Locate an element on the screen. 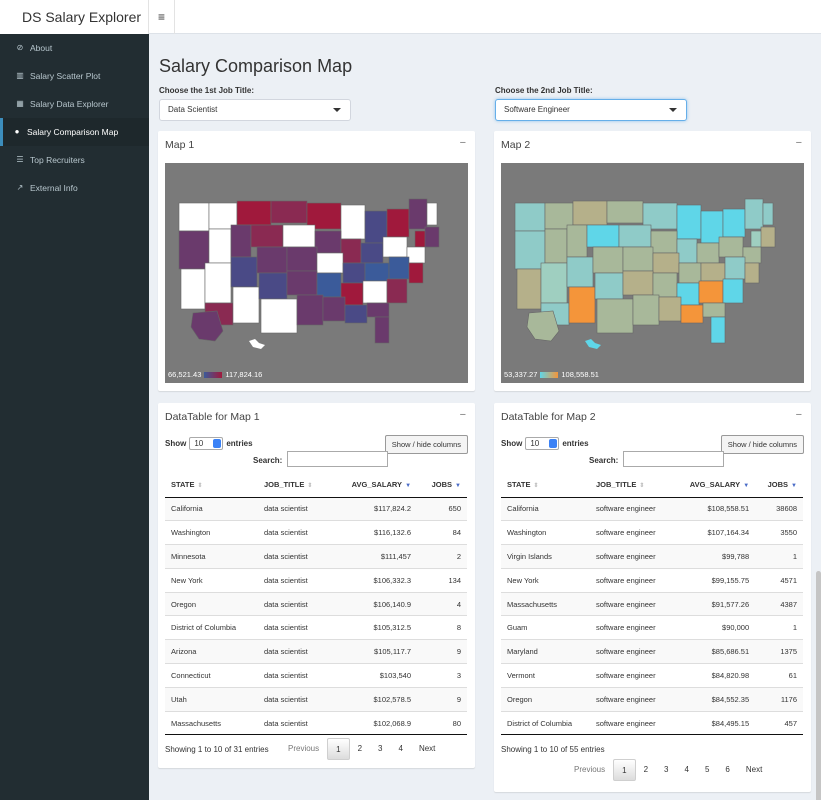  table-row: Guam software engineer $90,000 1 is located at coordinates (652, 627).